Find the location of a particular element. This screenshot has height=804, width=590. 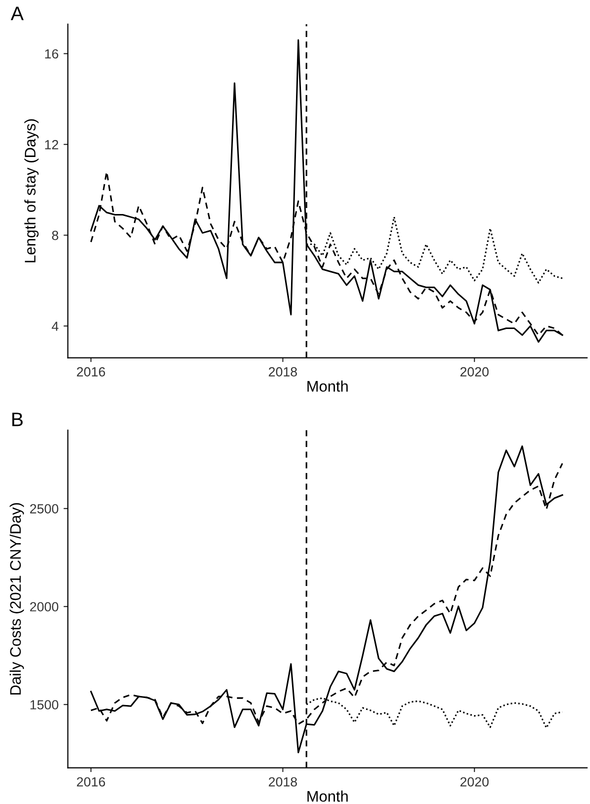

y-axis-title: Daily Costs (2021 CNY/Day) is located at coordinates (17, 599).